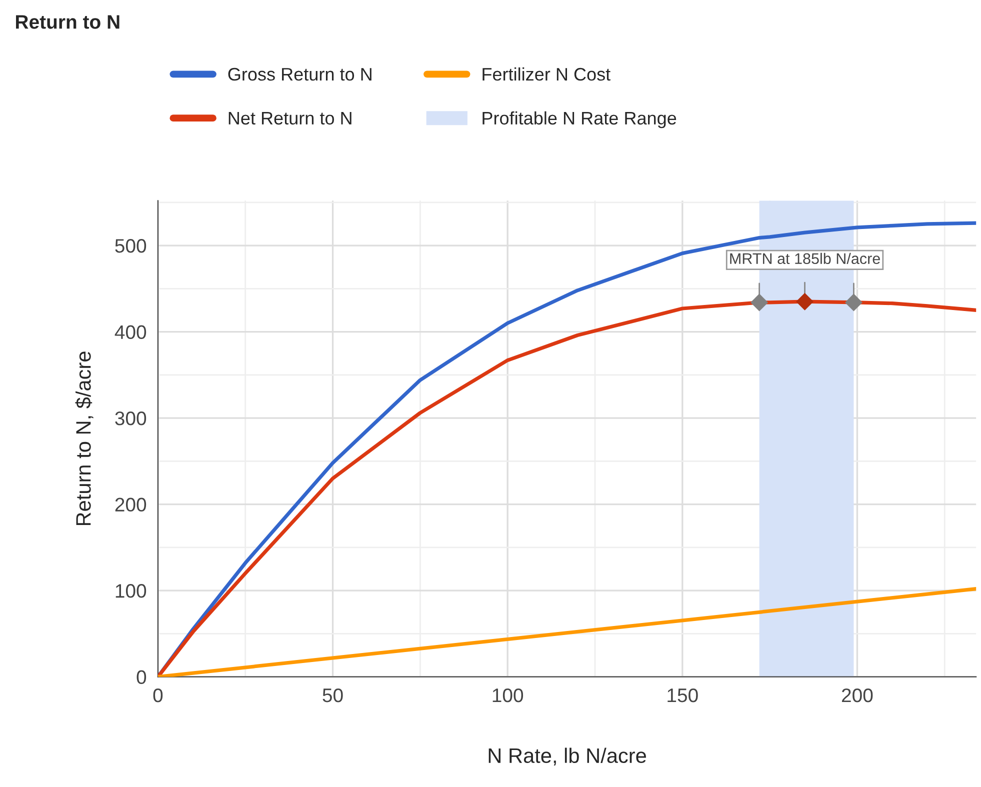 Image resolution: width=981 pixels, height=787 pixels. What do you see at coordinates (508, 695) in the screenshot?
I see `x-tick-label: 100` at bounding box center [508, 695].